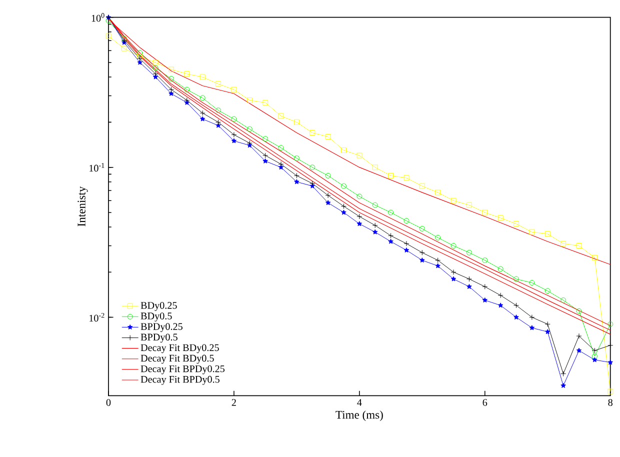 Image resolution: width=620 pixels, height=457 pixels. I want to click on y-tick-label: 10$^{0}$, so click(98, 17).